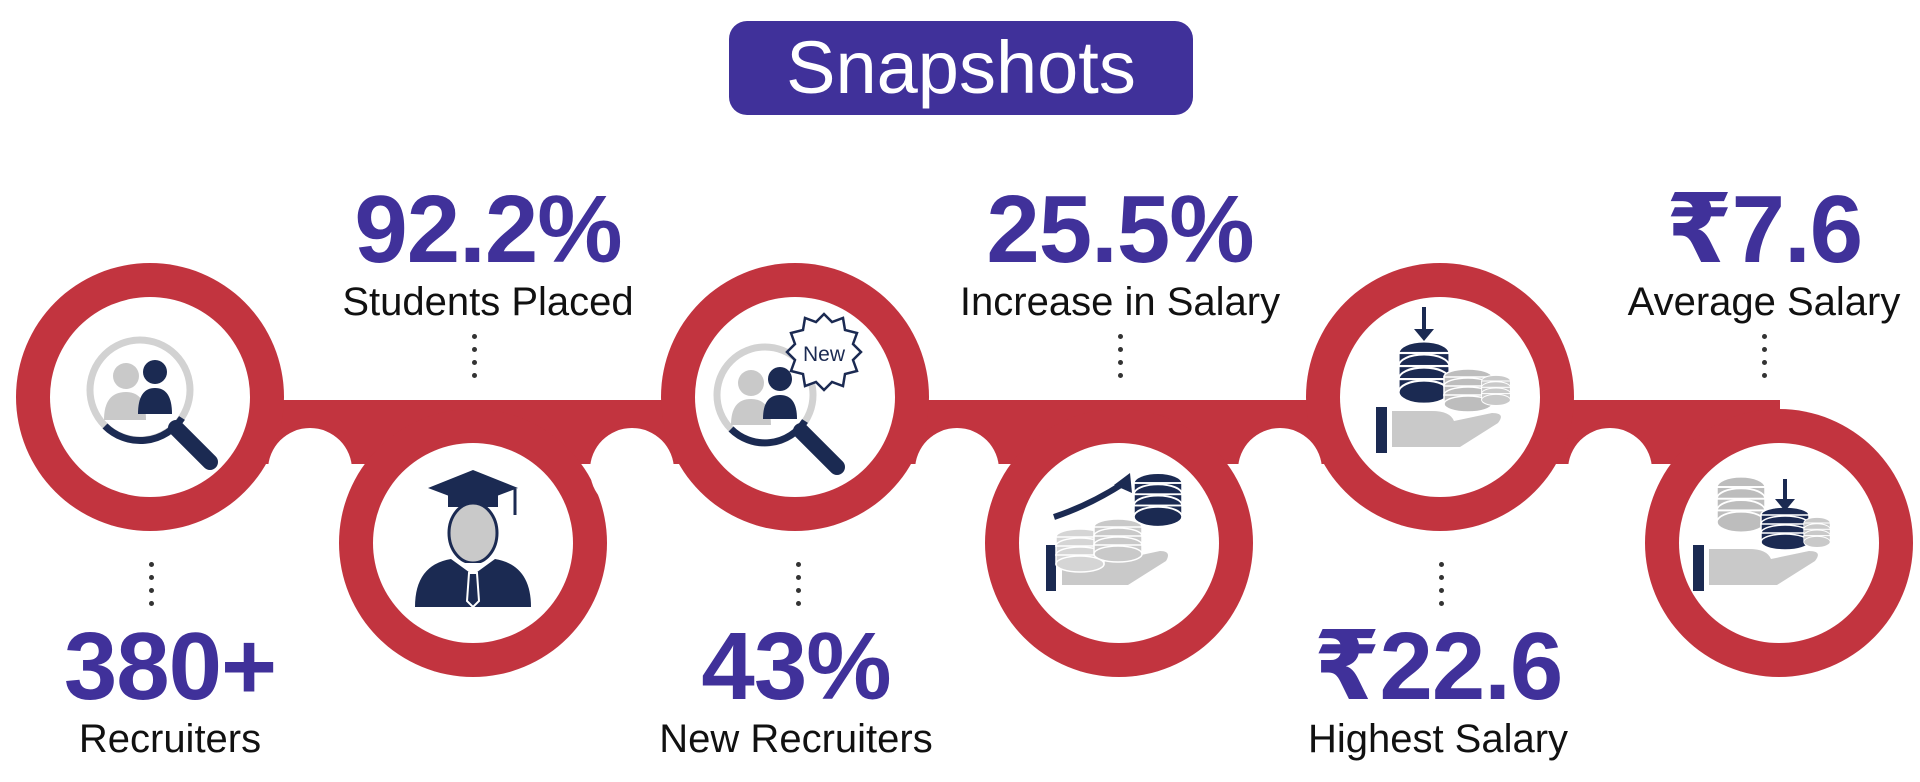 This screenshot has width=1920, height=782. I want to click on stat-increase-in-salary: 25.5% Increase in Salary, so click(1120, 250).